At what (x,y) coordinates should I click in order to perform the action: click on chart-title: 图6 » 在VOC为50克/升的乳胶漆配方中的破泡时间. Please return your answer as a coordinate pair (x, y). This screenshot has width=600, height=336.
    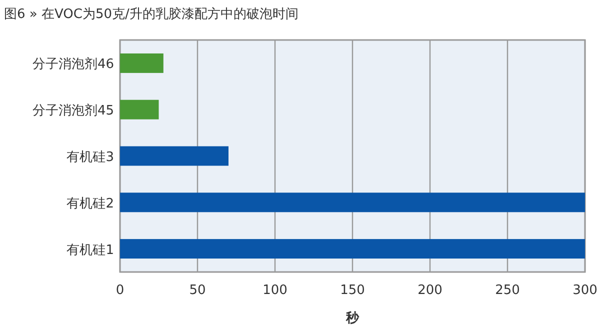
    Looking at the image, I should click on (151, 14).